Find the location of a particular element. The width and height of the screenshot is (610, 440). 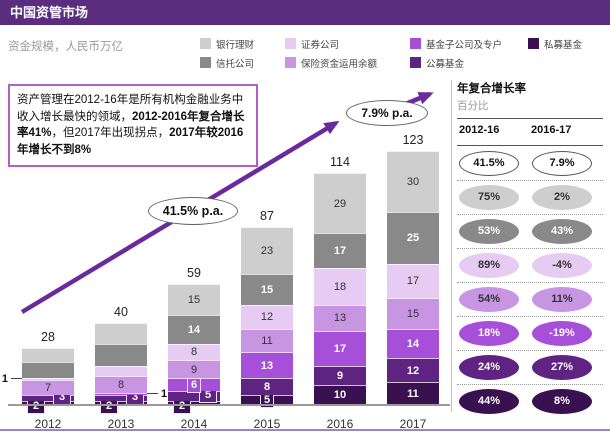

cagr-row-证券公司: 89% -4% is located at coordinates (530, 265).